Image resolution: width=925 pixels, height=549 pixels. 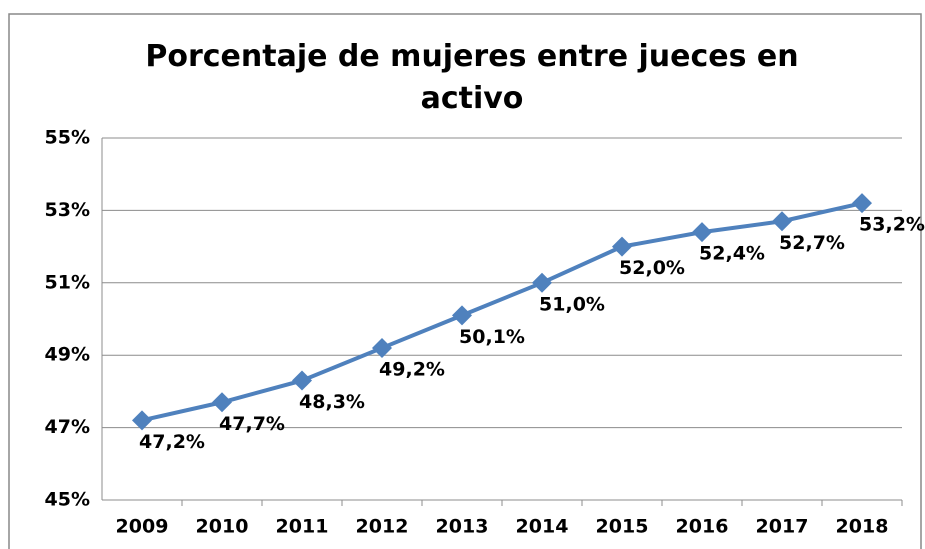 What do you see at coordinates (572, 304) in the screenshot?
I see `data-label: 51,0%` at bounding box center [572, 304].